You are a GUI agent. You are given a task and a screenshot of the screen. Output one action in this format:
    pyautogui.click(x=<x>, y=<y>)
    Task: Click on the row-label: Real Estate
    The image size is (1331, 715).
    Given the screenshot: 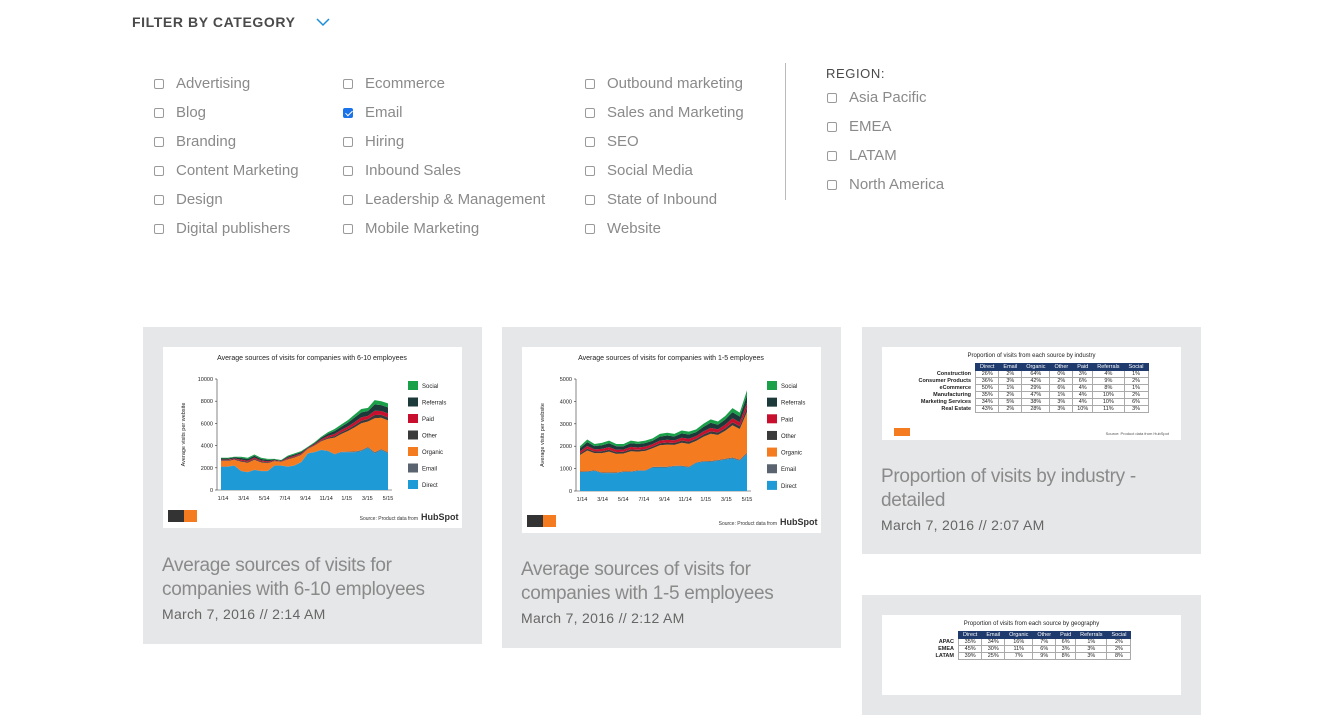 What is the action you would take?
    pyautogui.click(x=956, y=409)
    